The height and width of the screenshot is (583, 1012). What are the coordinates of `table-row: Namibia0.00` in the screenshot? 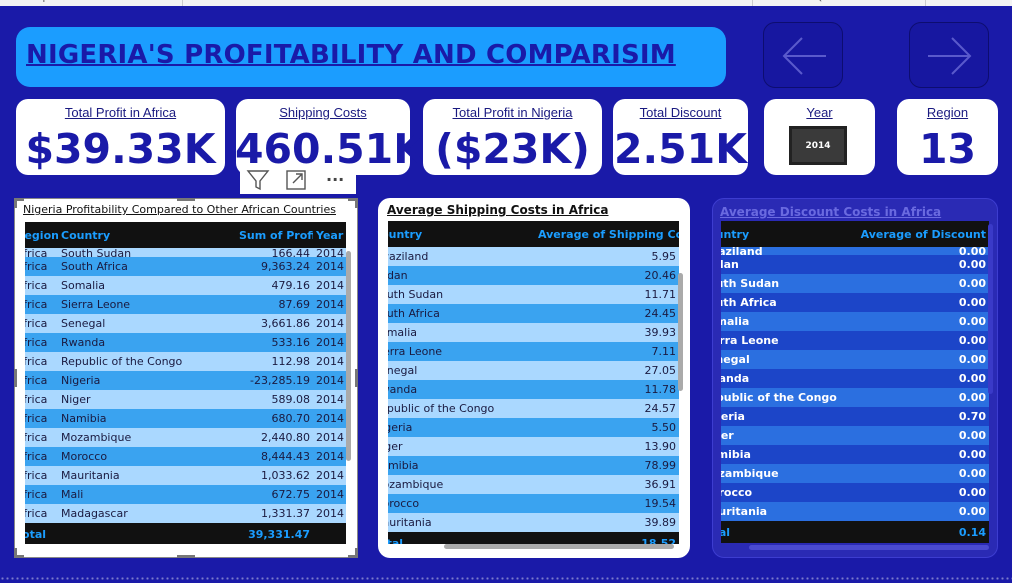 It's located at (855, 454).